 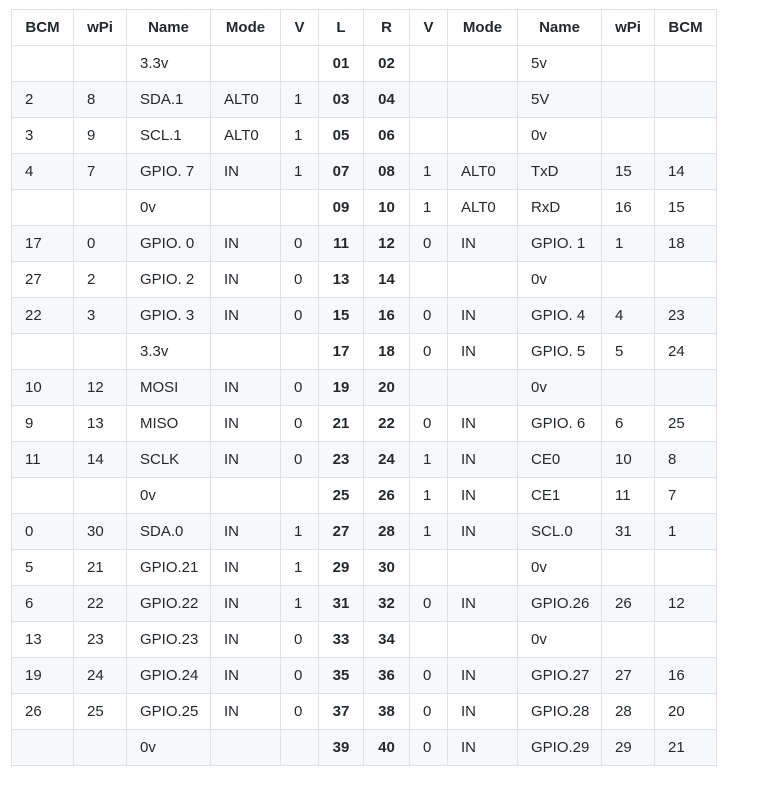 I want to click on cell-pin-left: 21, so click(x=341, y=423).